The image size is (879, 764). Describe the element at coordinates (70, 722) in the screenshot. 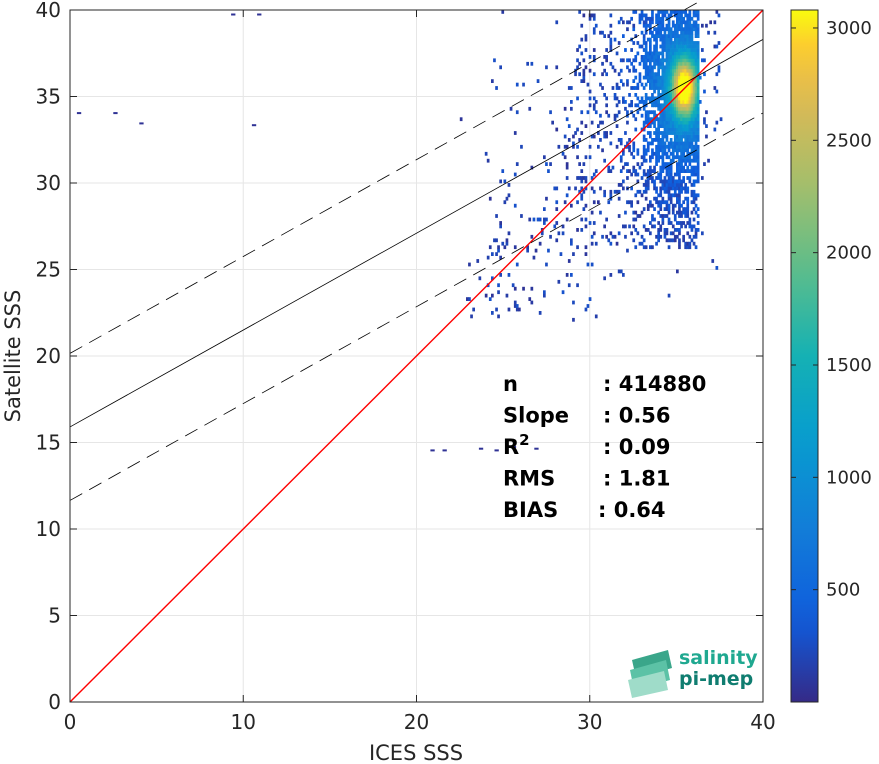

I see `x-tick-label: 0` at that location.